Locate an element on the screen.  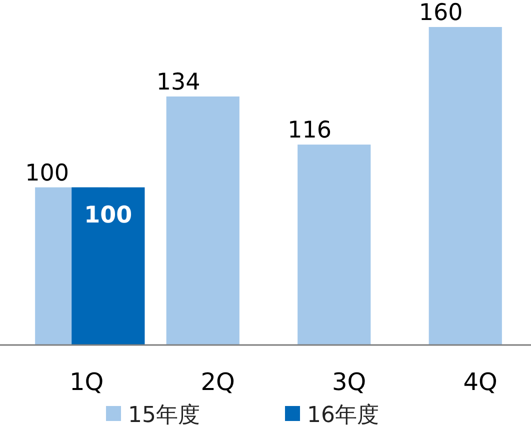
data-label: 160 is located at coordinates (440, 13).